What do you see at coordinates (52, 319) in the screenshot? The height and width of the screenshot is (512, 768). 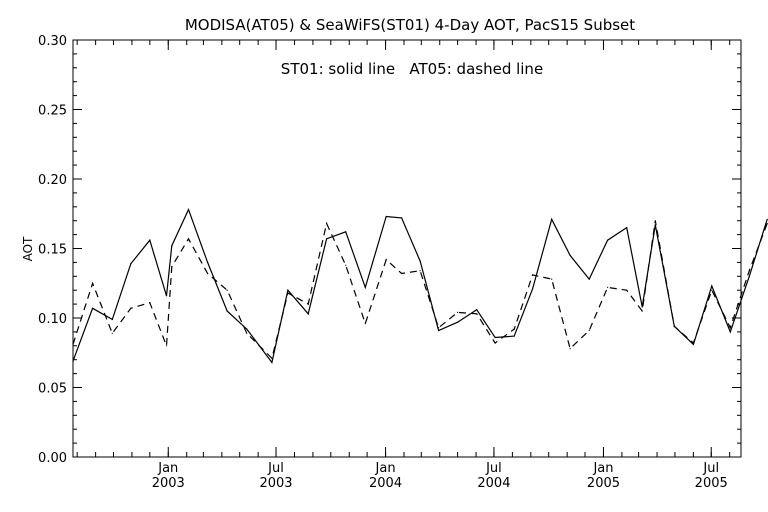 I see `y-tick-label: 0.10` at bounding box center [52, 319].